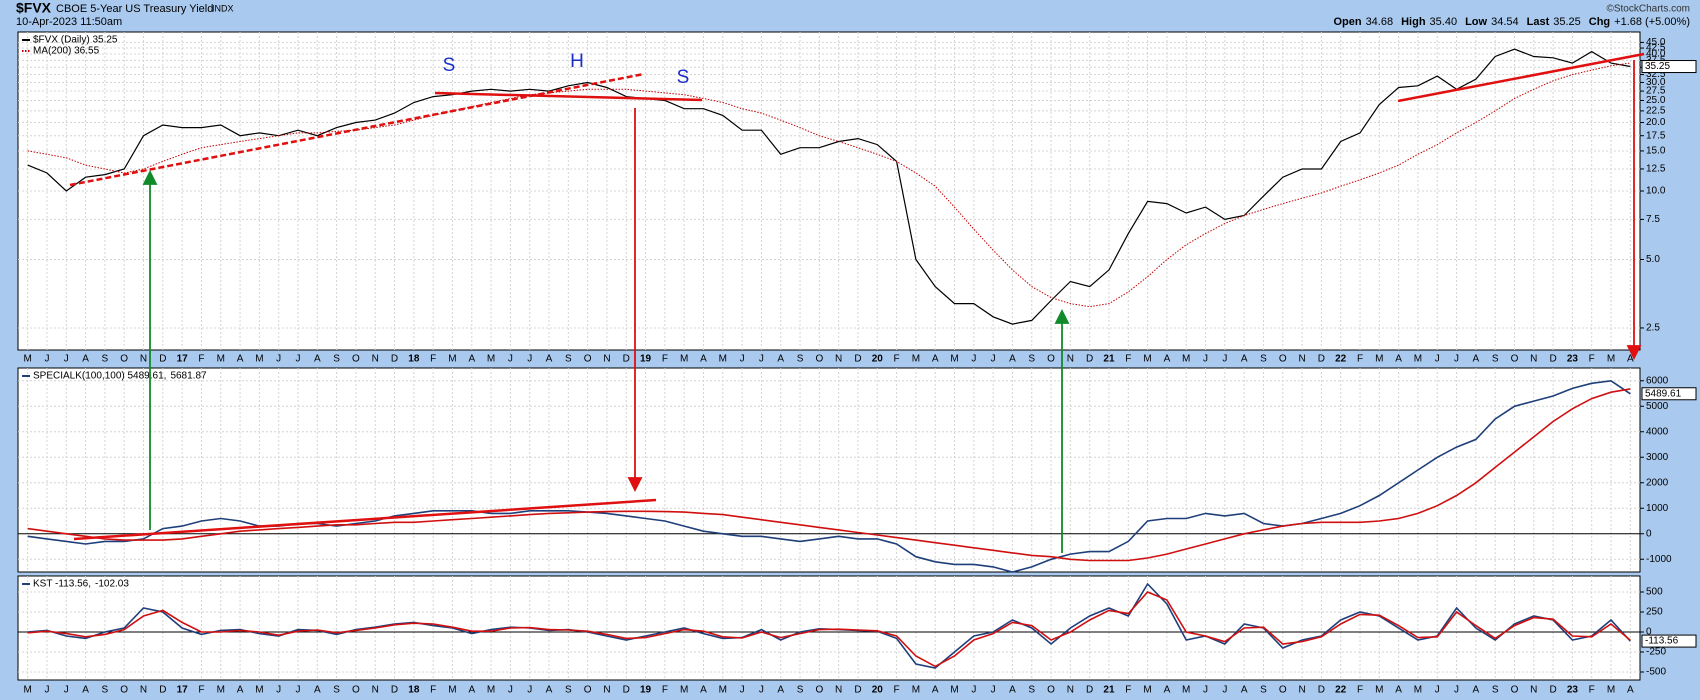 The width and height of the screenshot is (1700, 700). What do you see at coordinates (1657, 457) in the screenshot?
I see `y-tick-label: 3000` at bounding box center [1657, 457].